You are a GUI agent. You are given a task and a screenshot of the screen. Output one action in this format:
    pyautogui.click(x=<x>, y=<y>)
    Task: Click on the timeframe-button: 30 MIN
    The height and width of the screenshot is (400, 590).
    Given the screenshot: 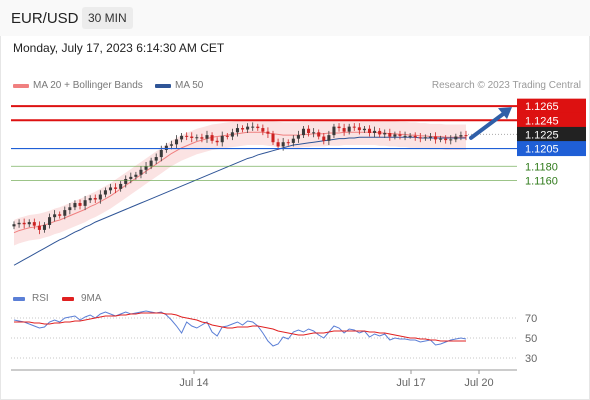 What is the action you would take?
    pyautogui.click(x=107, y=18)
    